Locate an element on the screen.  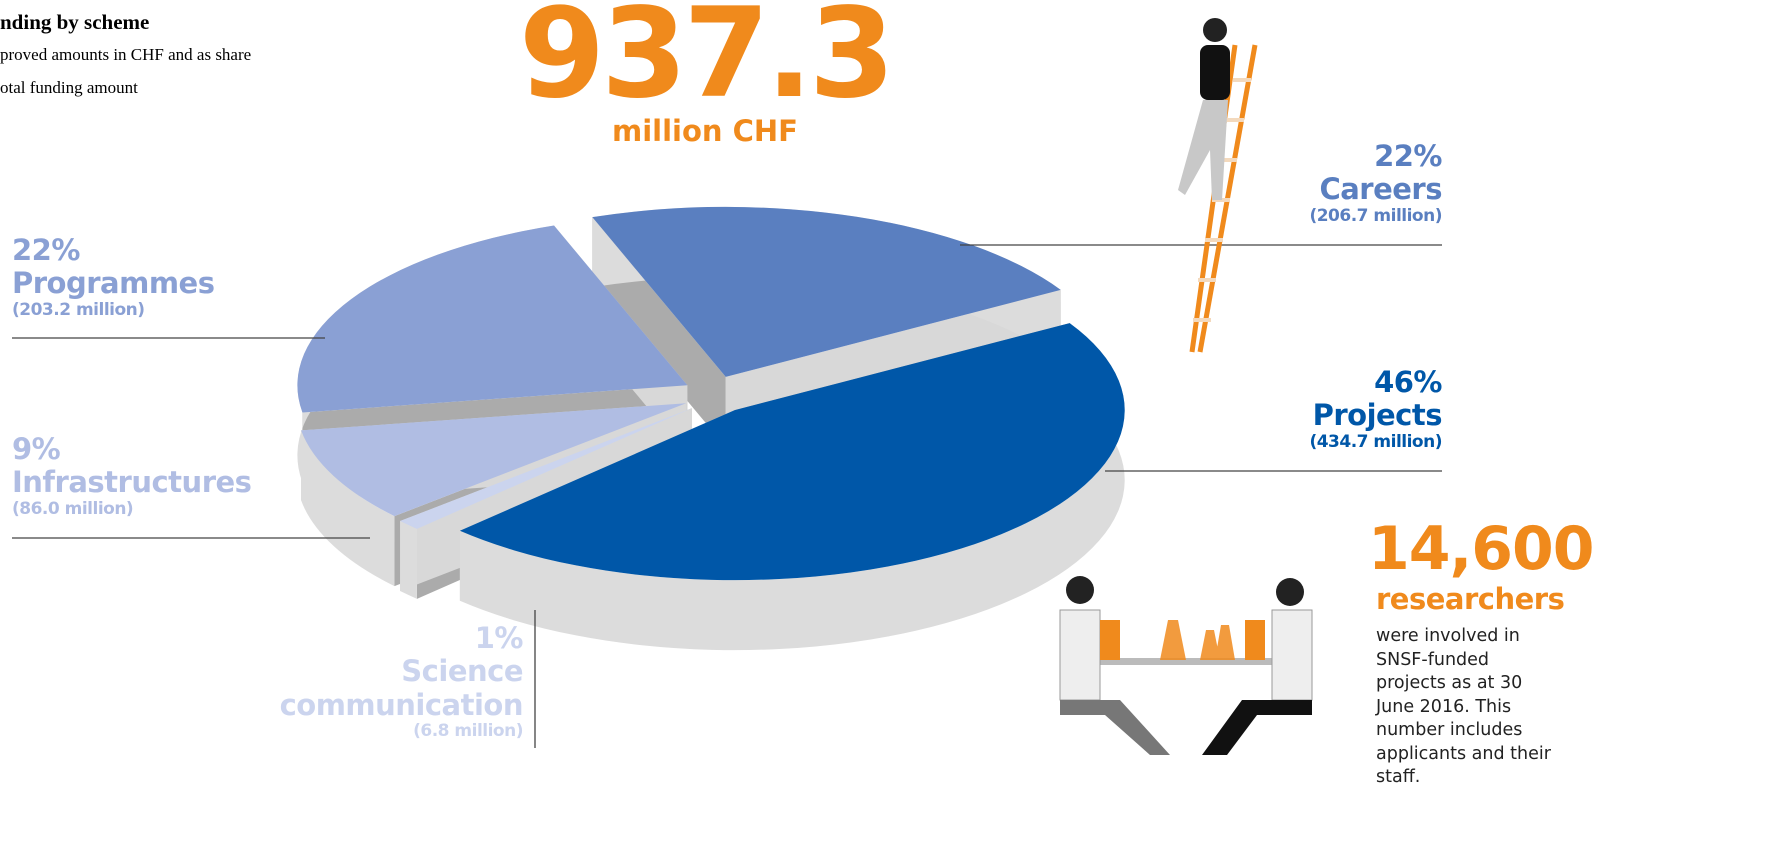
slice-label: 1% Science communication (6.8 million) is located at coordinates (393, 681).